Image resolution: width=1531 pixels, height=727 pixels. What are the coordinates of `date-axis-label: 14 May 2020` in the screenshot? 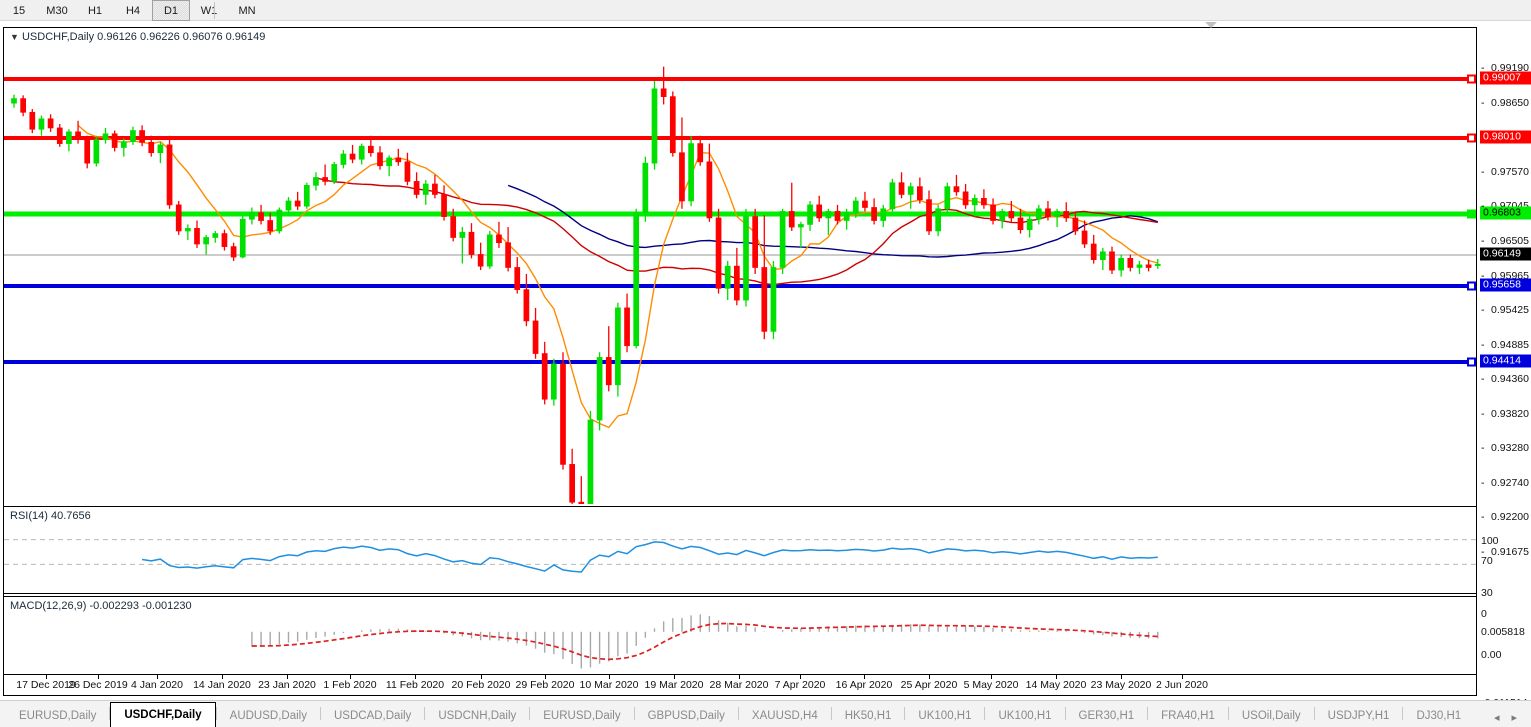 It's located at (1056, 685).